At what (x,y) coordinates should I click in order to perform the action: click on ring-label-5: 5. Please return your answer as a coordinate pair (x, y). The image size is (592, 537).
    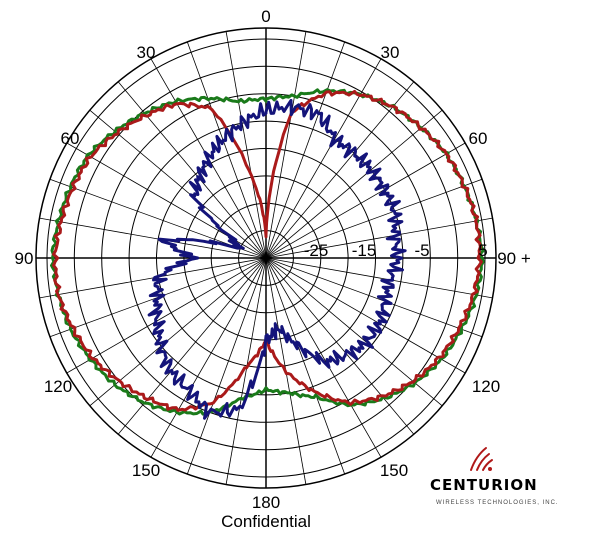
    Looking at the image, I should click on (482, 250).